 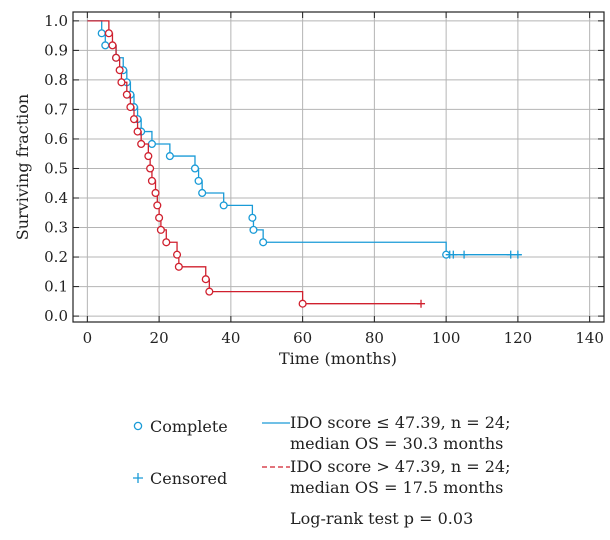 I want to click on y-tick-label: 0.1, so click(x=56, y=287).